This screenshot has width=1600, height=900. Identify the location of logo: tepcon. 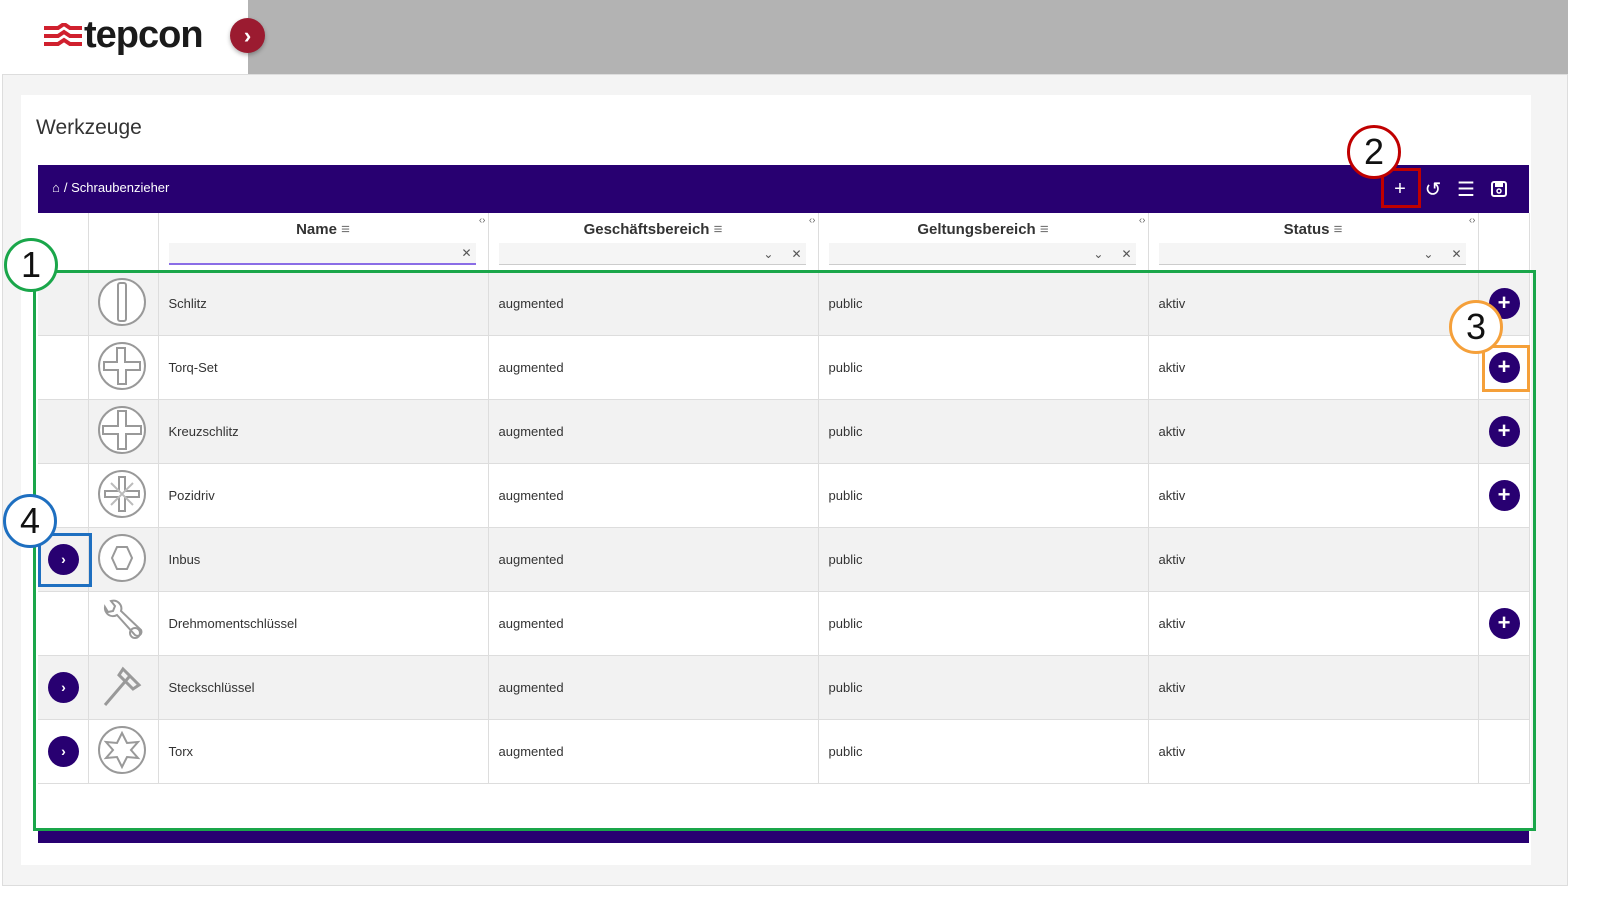
(124, 35).